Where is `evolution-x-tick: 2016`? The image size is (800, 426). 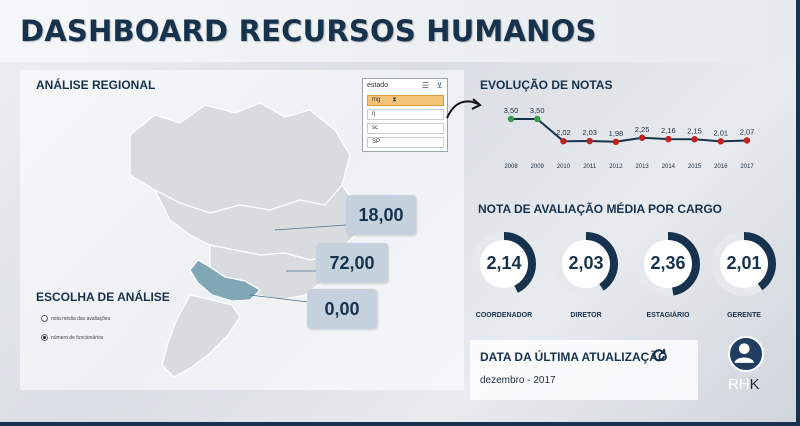 evolution-x-tick: 2016 is located at coordinates (721, 167).